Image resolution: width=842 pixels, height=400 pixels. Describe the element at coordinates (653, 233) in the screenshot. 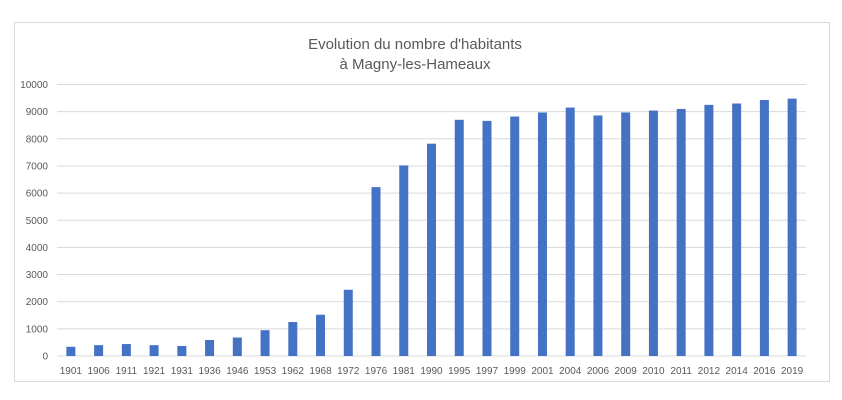

I see `bar-2010` at that location.